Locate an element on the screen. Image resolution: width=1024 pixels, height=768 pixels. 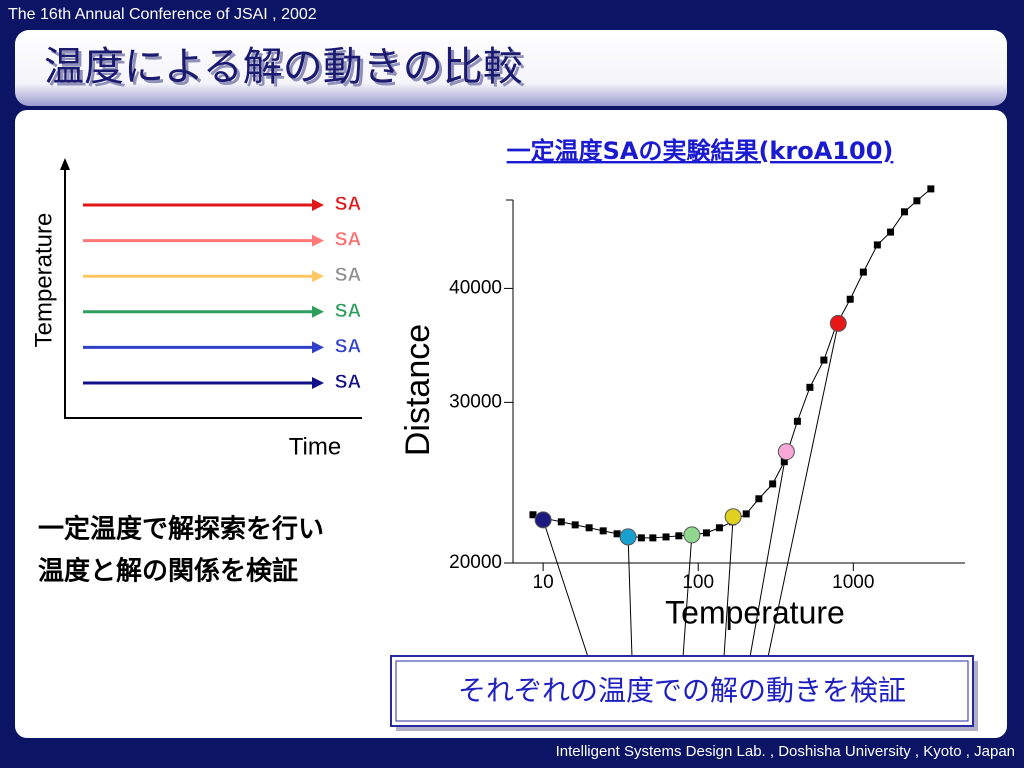
title-shadow: 温度による解の動きの比較 is located at coordinates (286, 70).